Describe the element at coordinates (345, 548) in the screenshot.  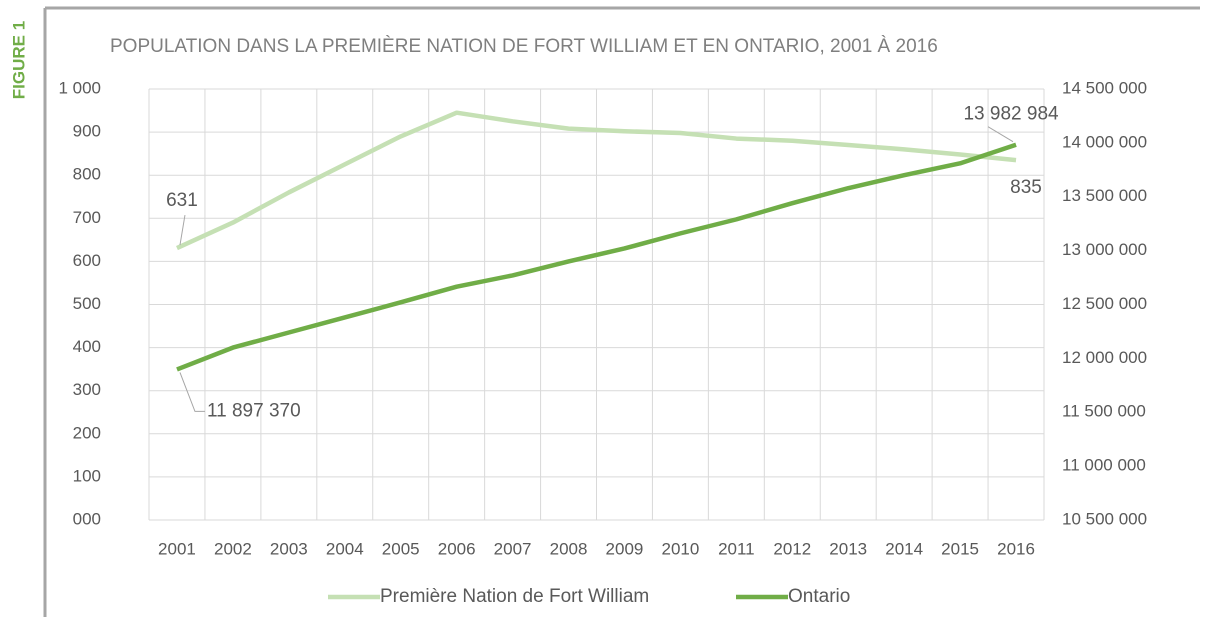
I see `x-tick-label: 2004` at that location.